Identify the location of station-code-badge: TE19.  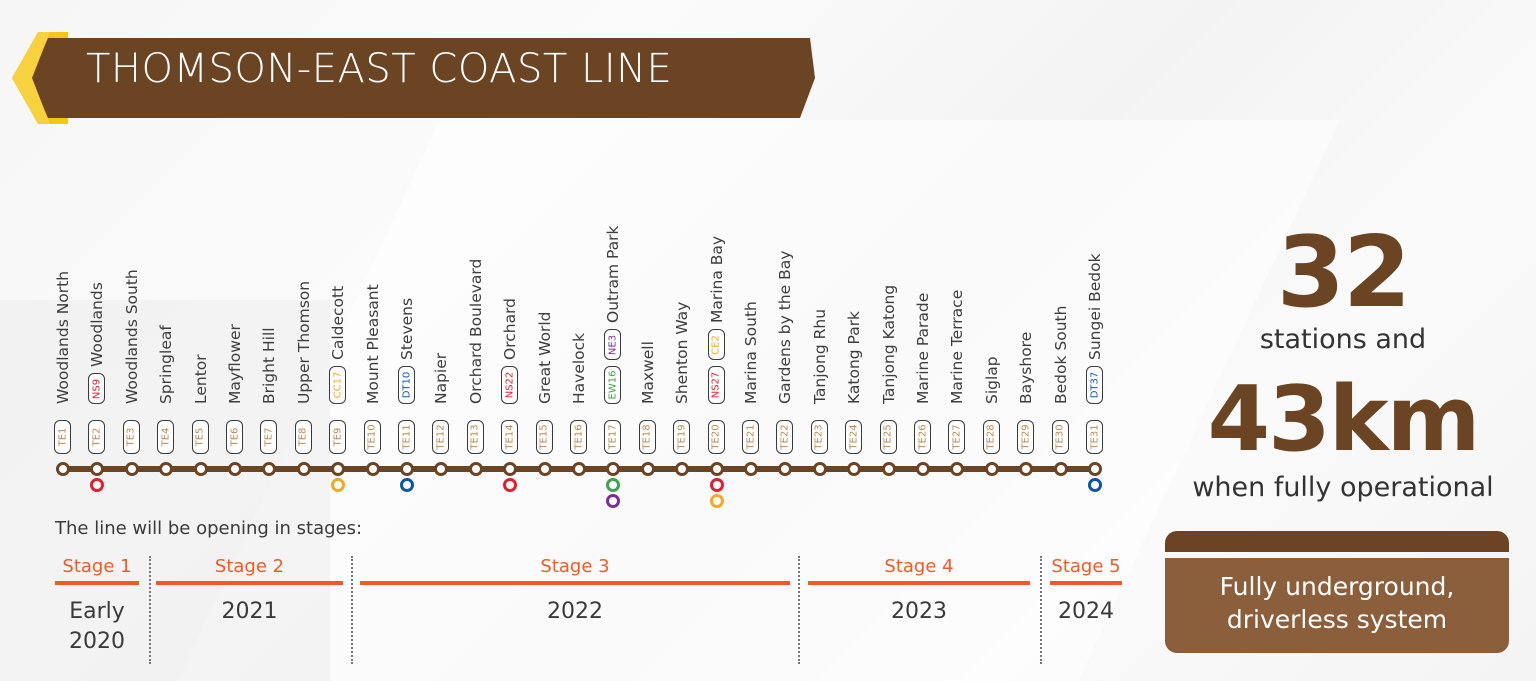
(682, 437).